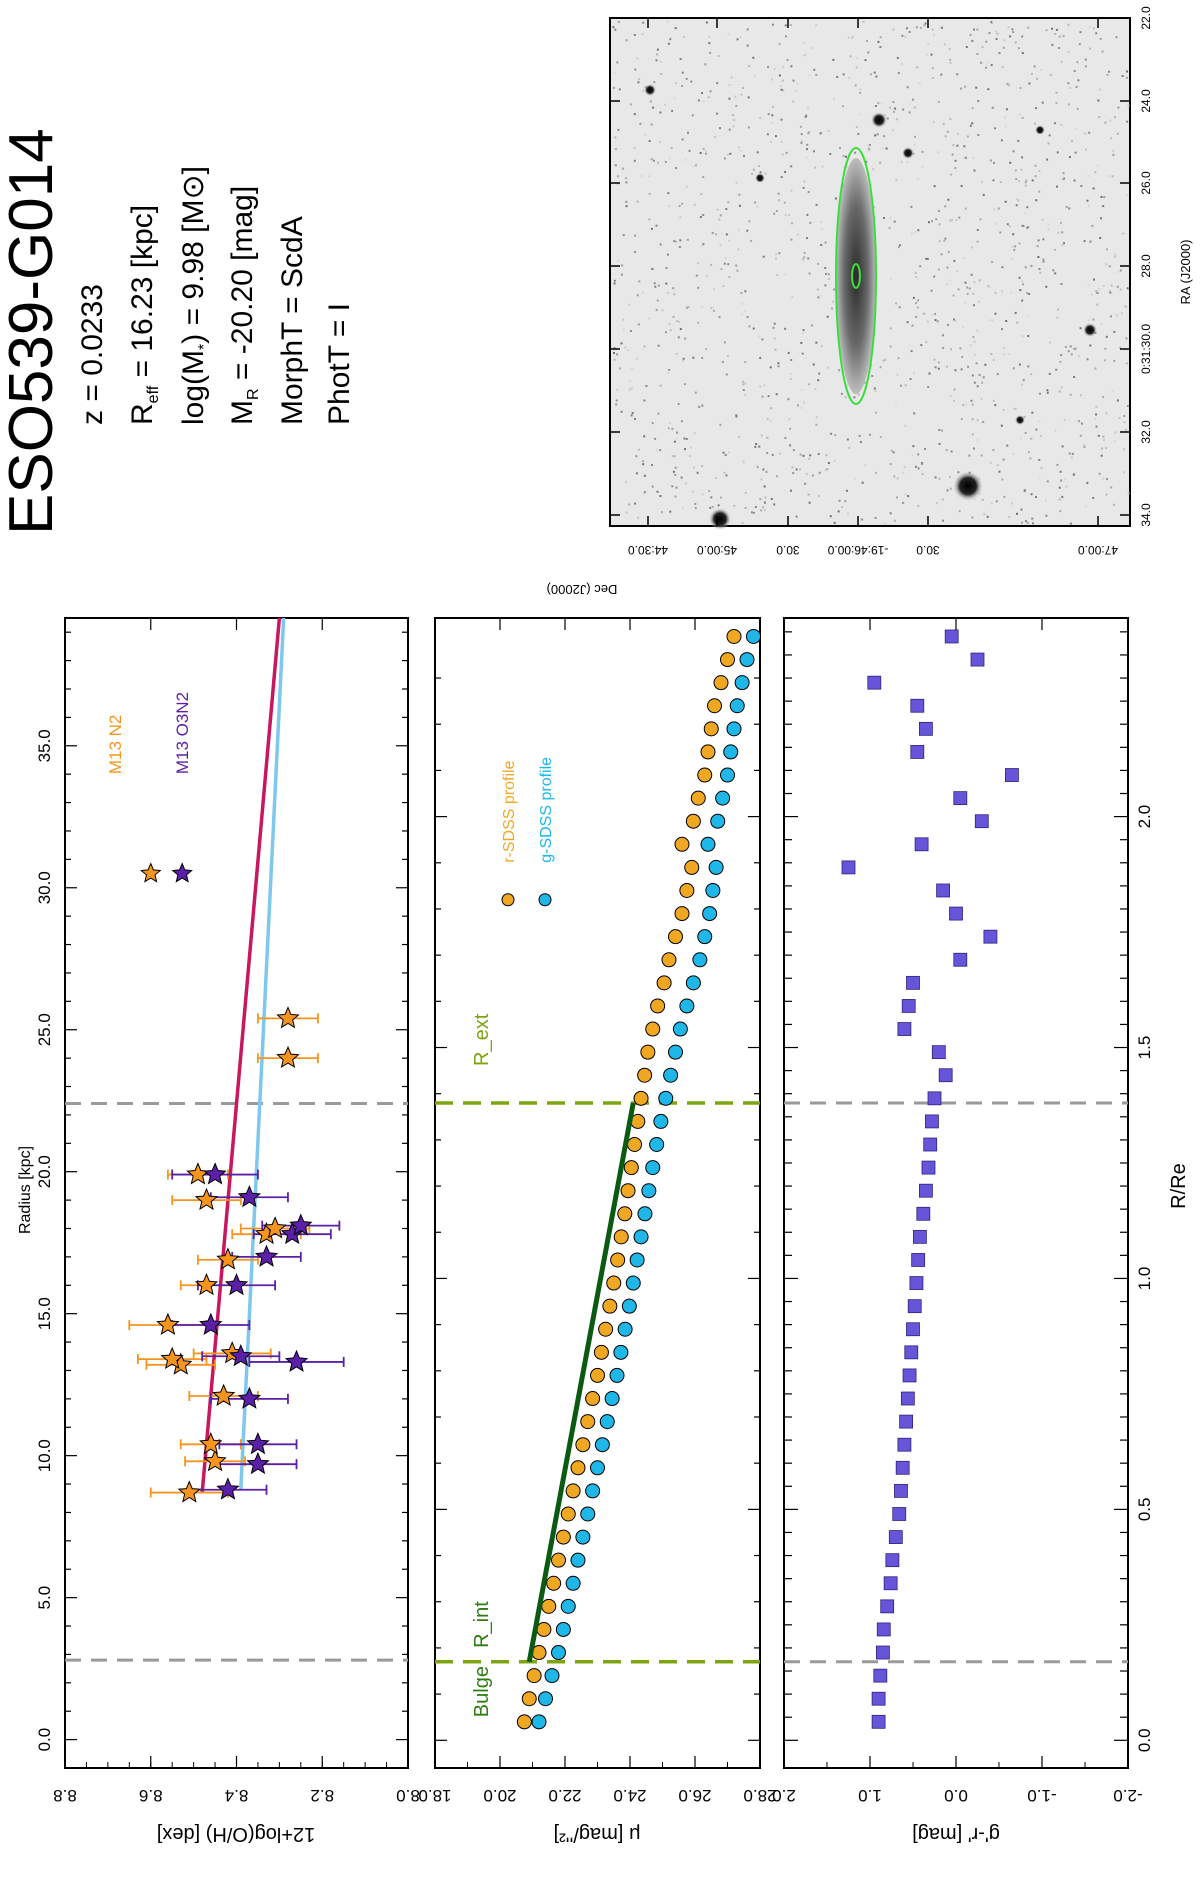  What do you see at coordinates (151, 1795) in the screenshot?
I see `y-tick-label: 8.6` at bounding box center [151, 1795].